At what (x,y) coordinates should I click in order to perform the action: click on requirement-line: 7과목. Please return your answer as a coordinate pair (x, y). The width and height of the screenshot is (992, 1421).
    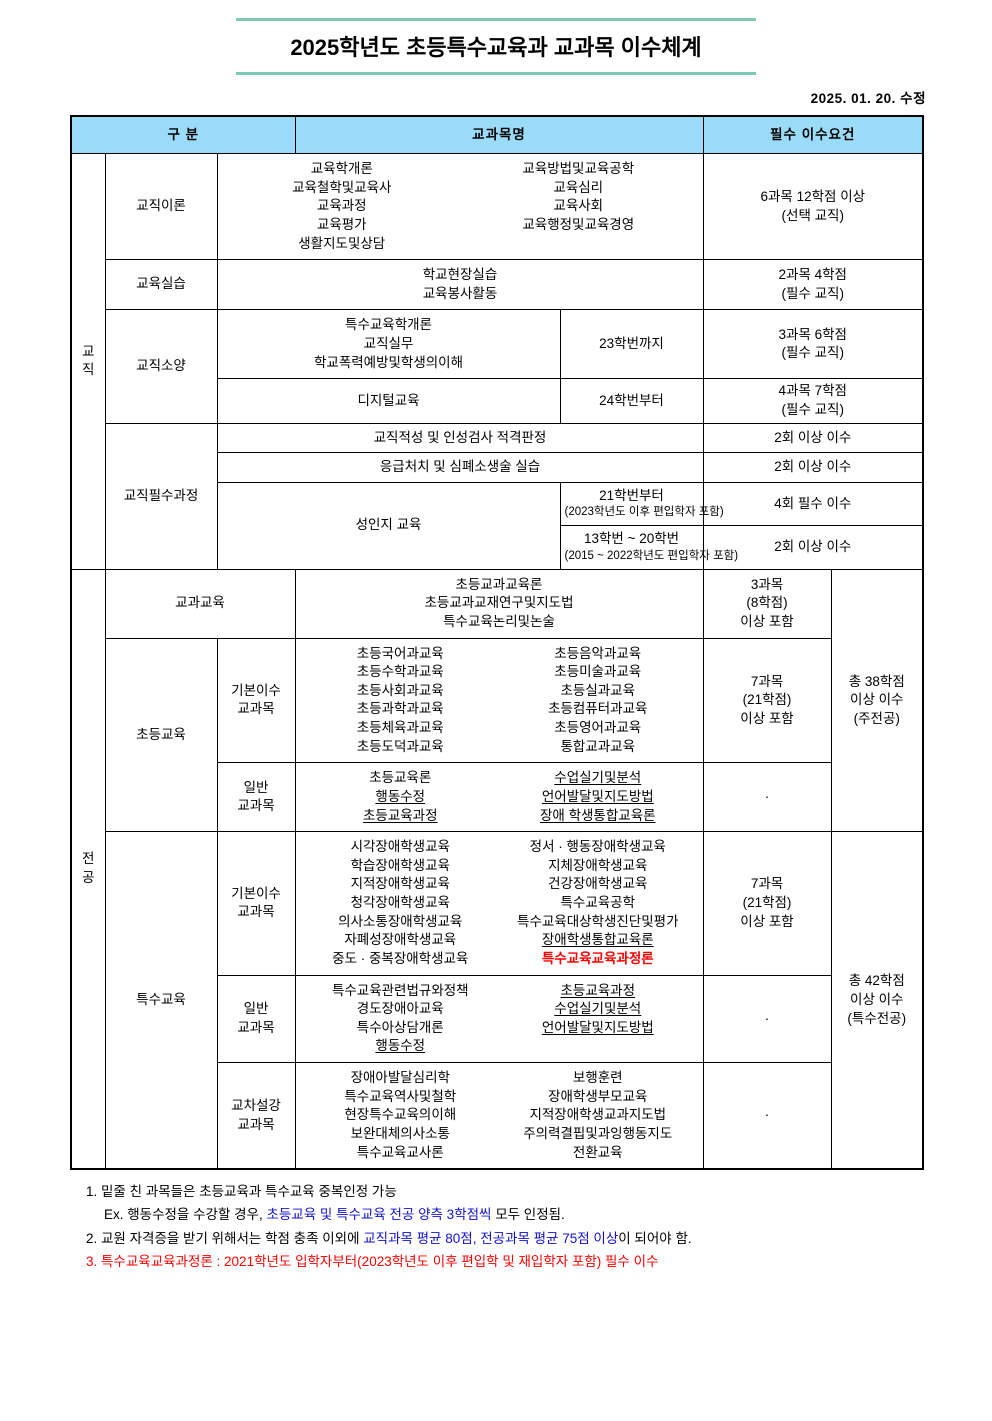
    Looking at the image, I should click on (767, 681).